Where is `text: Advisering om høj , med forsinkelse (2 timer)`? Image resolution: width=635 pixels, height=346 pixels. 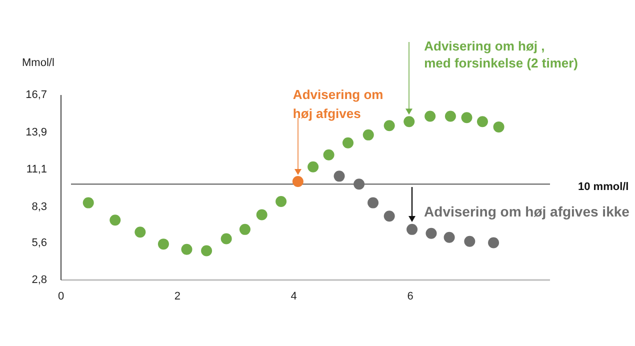 text: Advisering om høj , med forsinkelse (2 timer) is located at coordinates (501, 54).